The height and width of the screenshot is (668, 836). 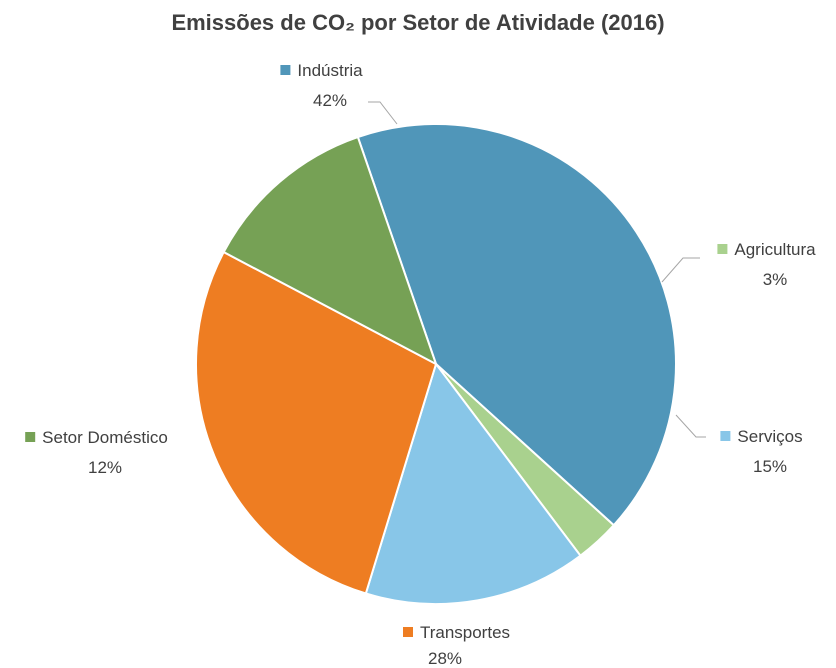 What do you see at coordinates (465, 632) in the screenshot?
I see `slice-name-label: Transportes` at bounding box center [465, 632].